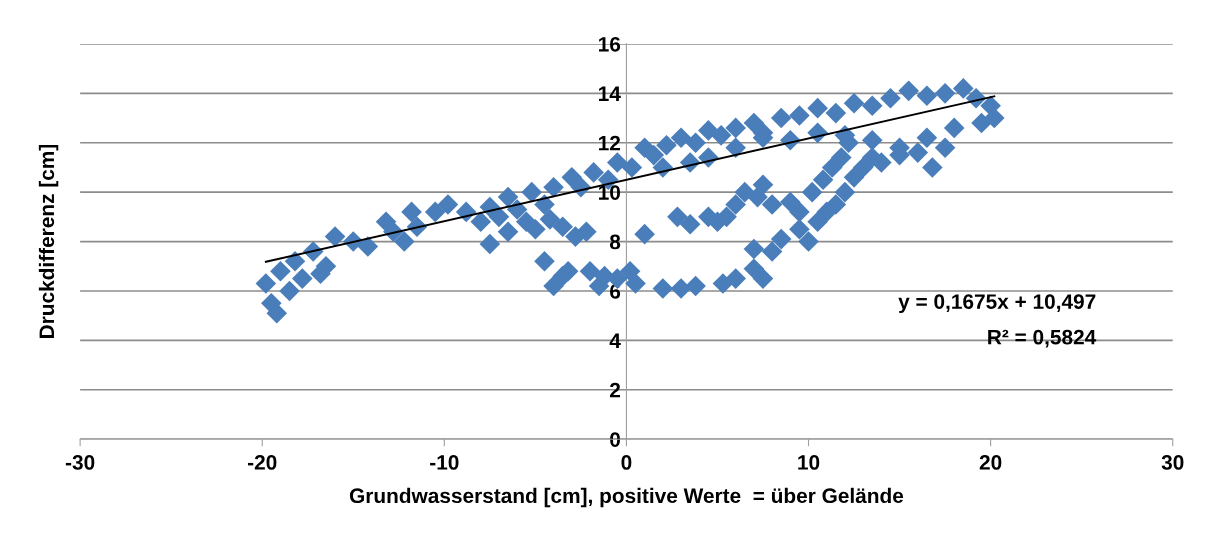 This screenshot has height=549, width=1214. I want to click on y-tick-label: 4, so click(615, 340).